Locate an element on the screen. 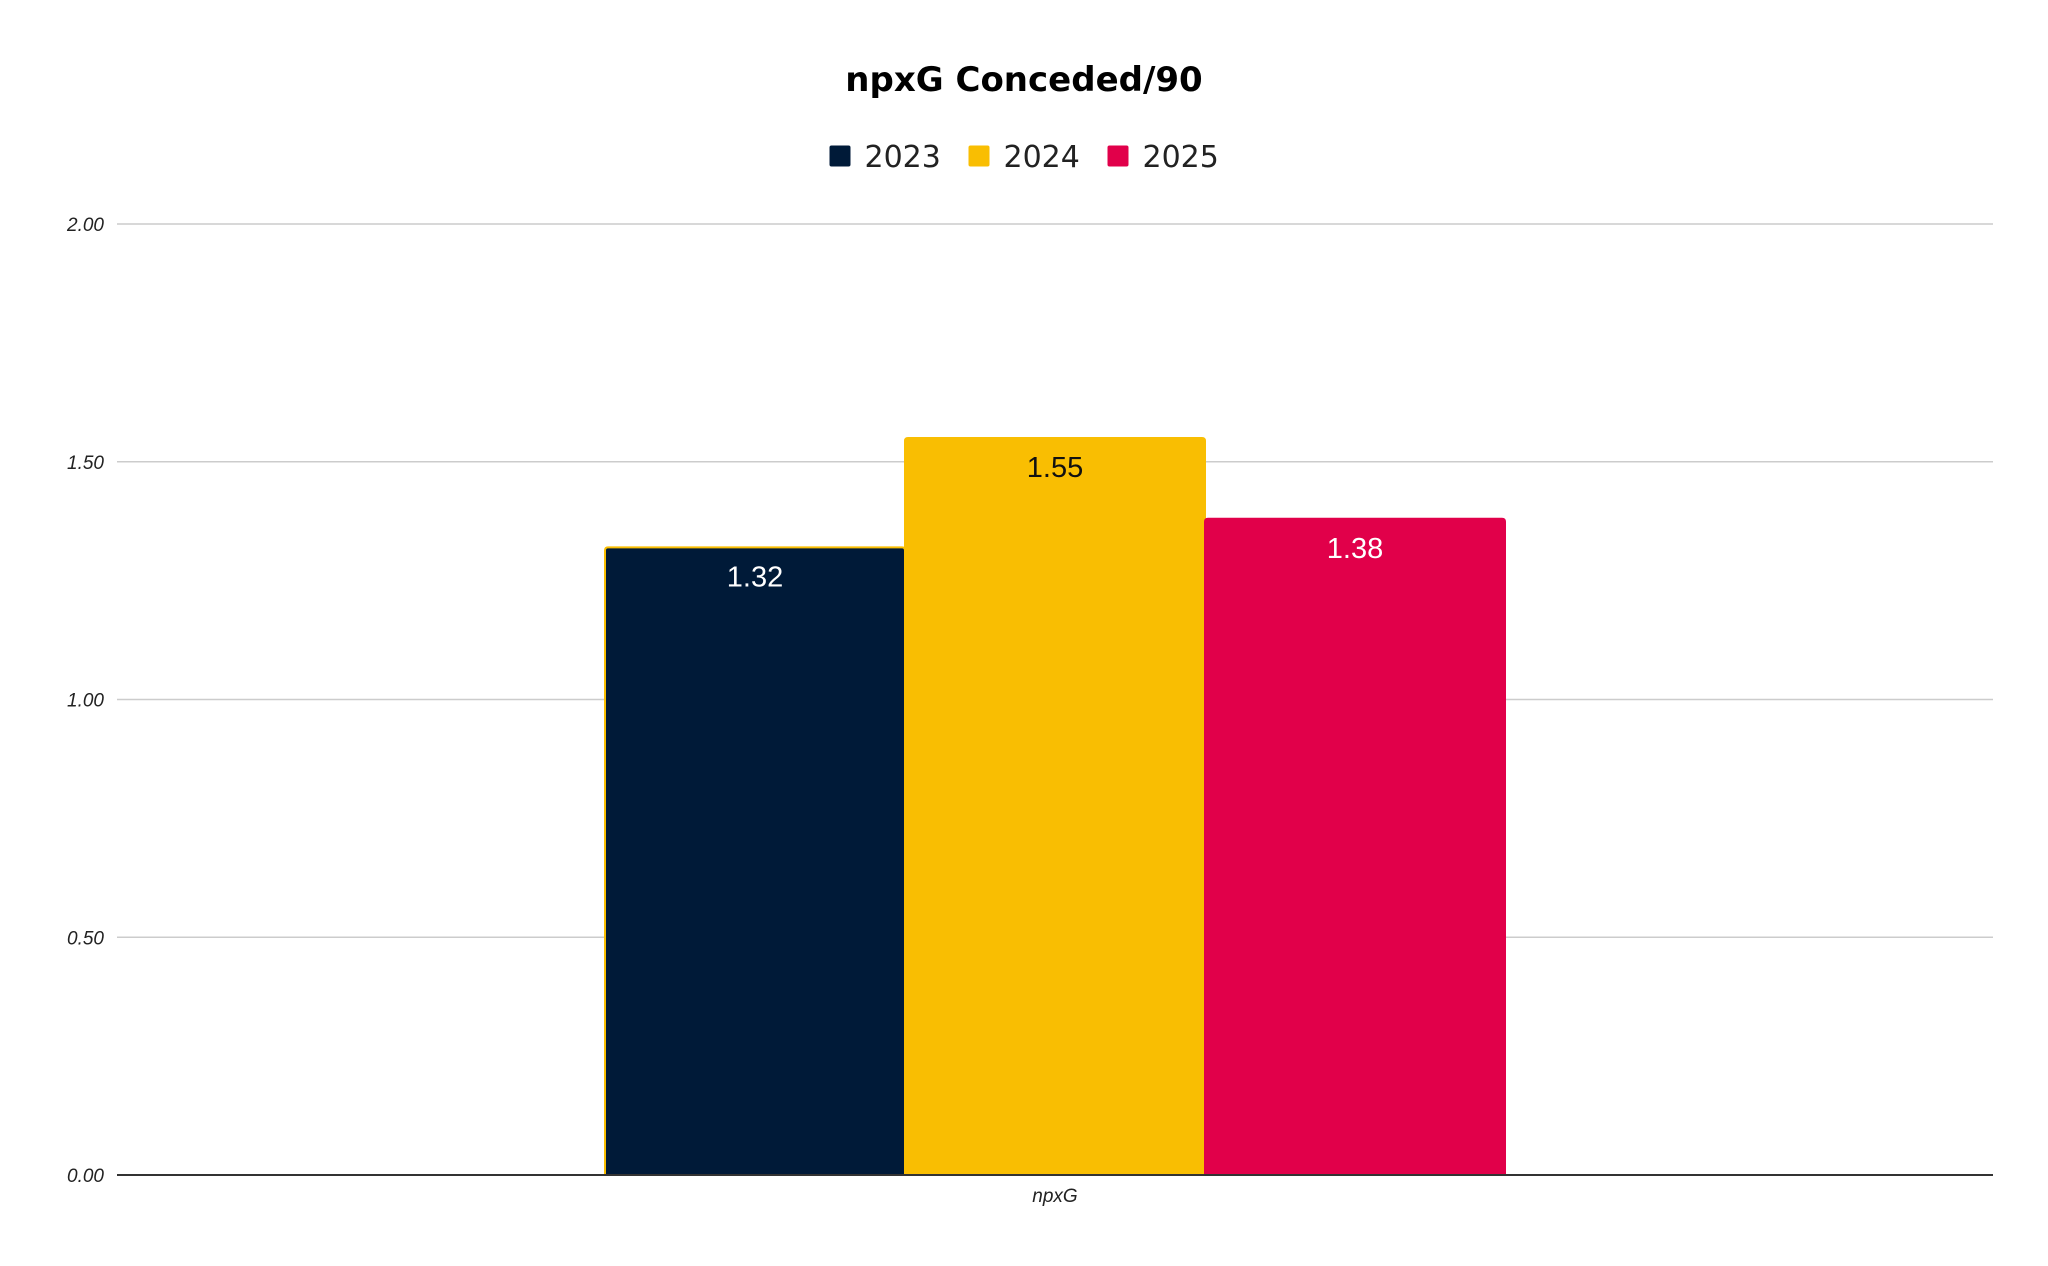  chart-title: npxG Conceded/90 is located at coordinates (1023, 80).